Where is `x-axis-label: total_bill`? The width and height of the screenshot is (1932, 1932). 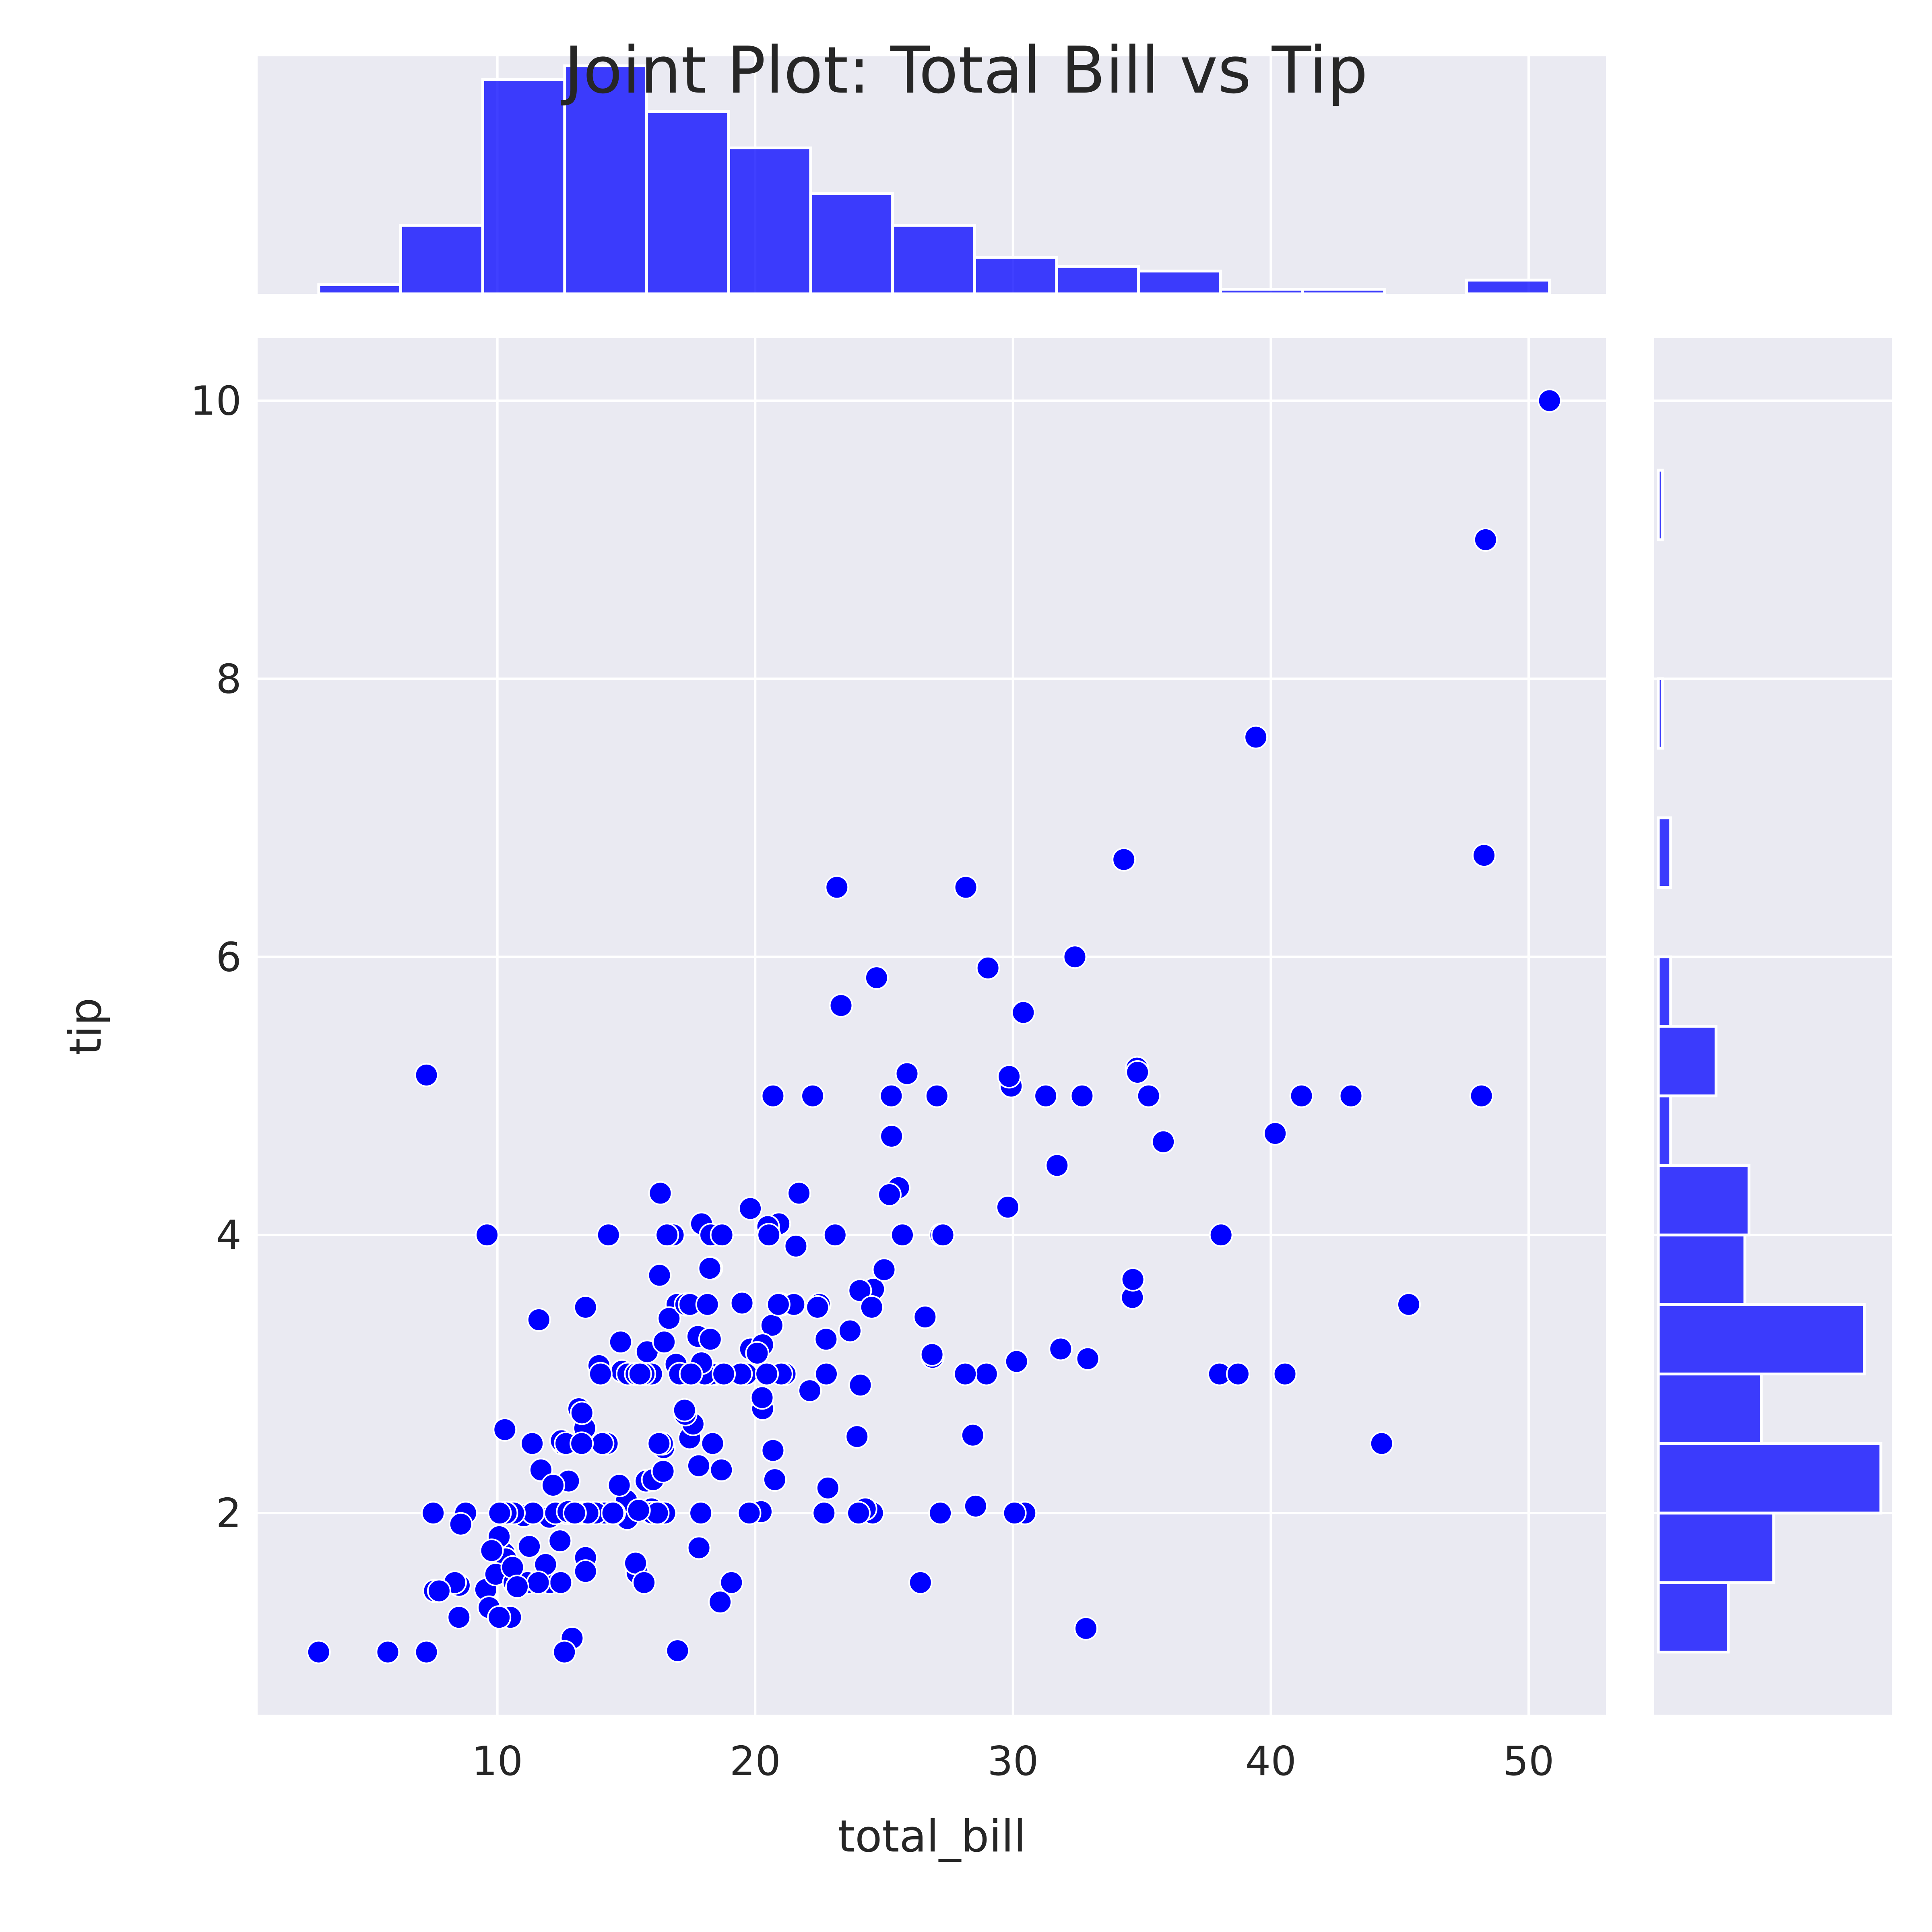 x-axis-label: total_bill is located at coordinates (932, 1836).